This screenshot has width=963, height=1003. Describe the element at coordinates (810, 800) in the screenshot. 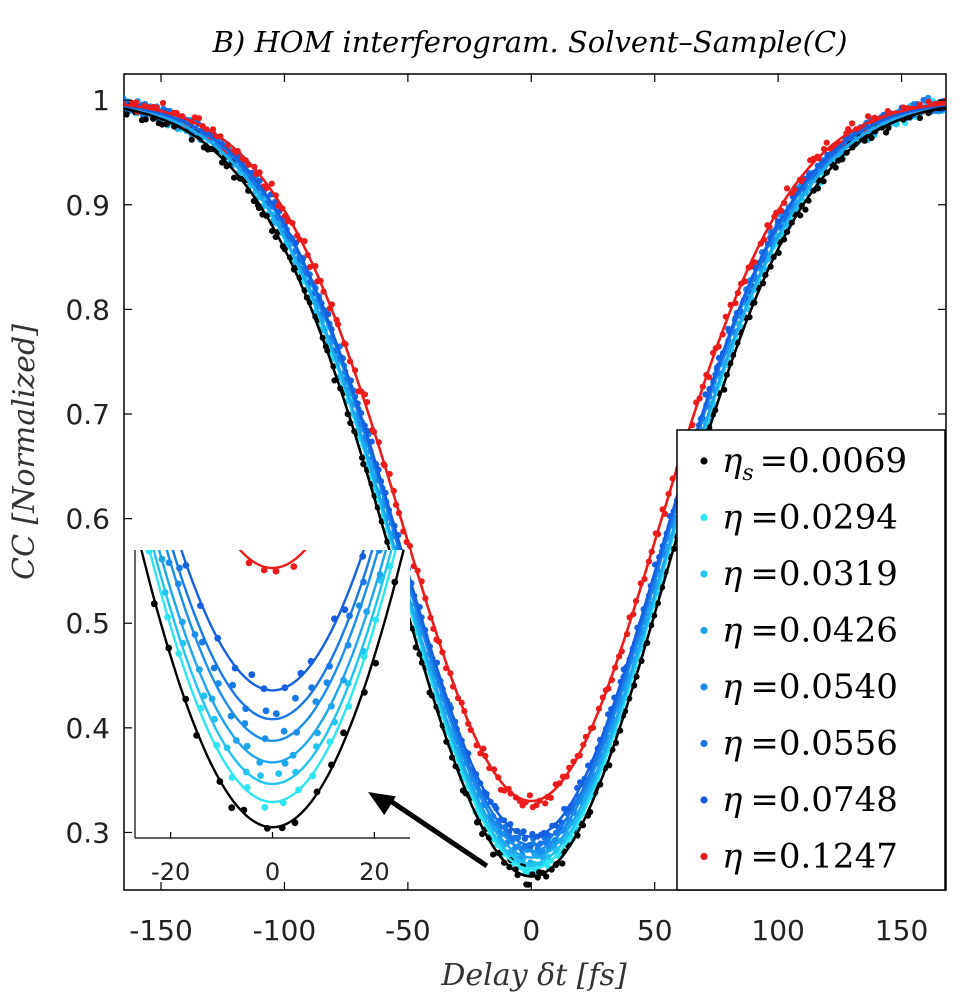

I see `legend-label: η =0.0748` at that location.